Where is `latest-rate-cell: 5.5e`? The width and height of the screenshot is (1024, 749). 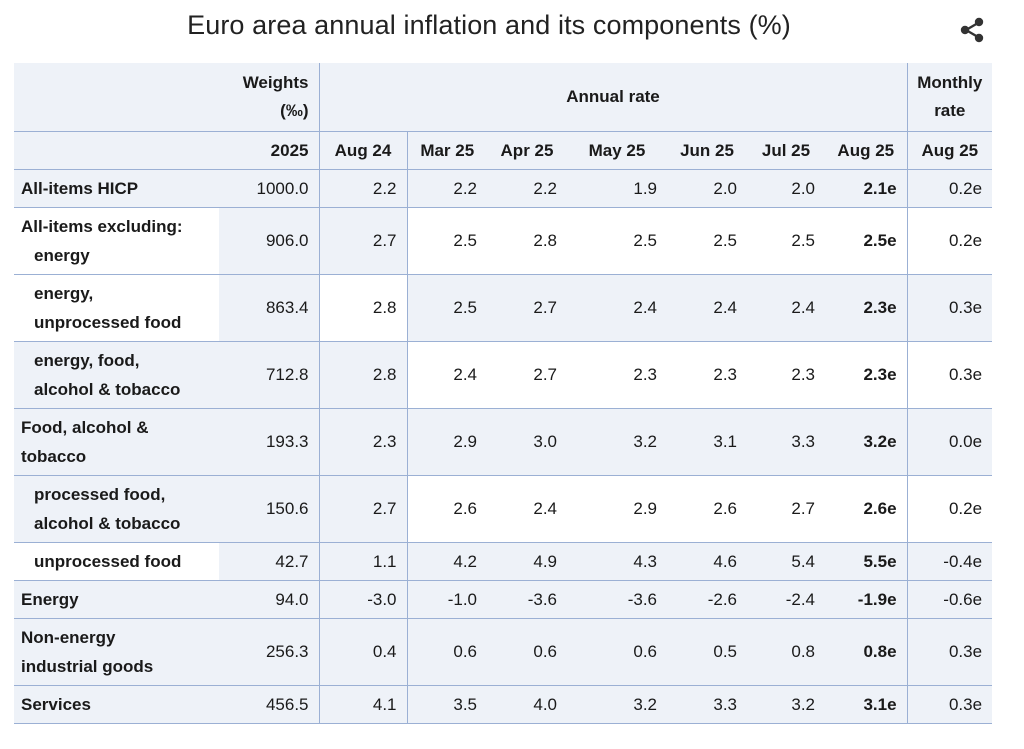 latest-rate-cell: 5.5e is located at coordinates (866, 561).